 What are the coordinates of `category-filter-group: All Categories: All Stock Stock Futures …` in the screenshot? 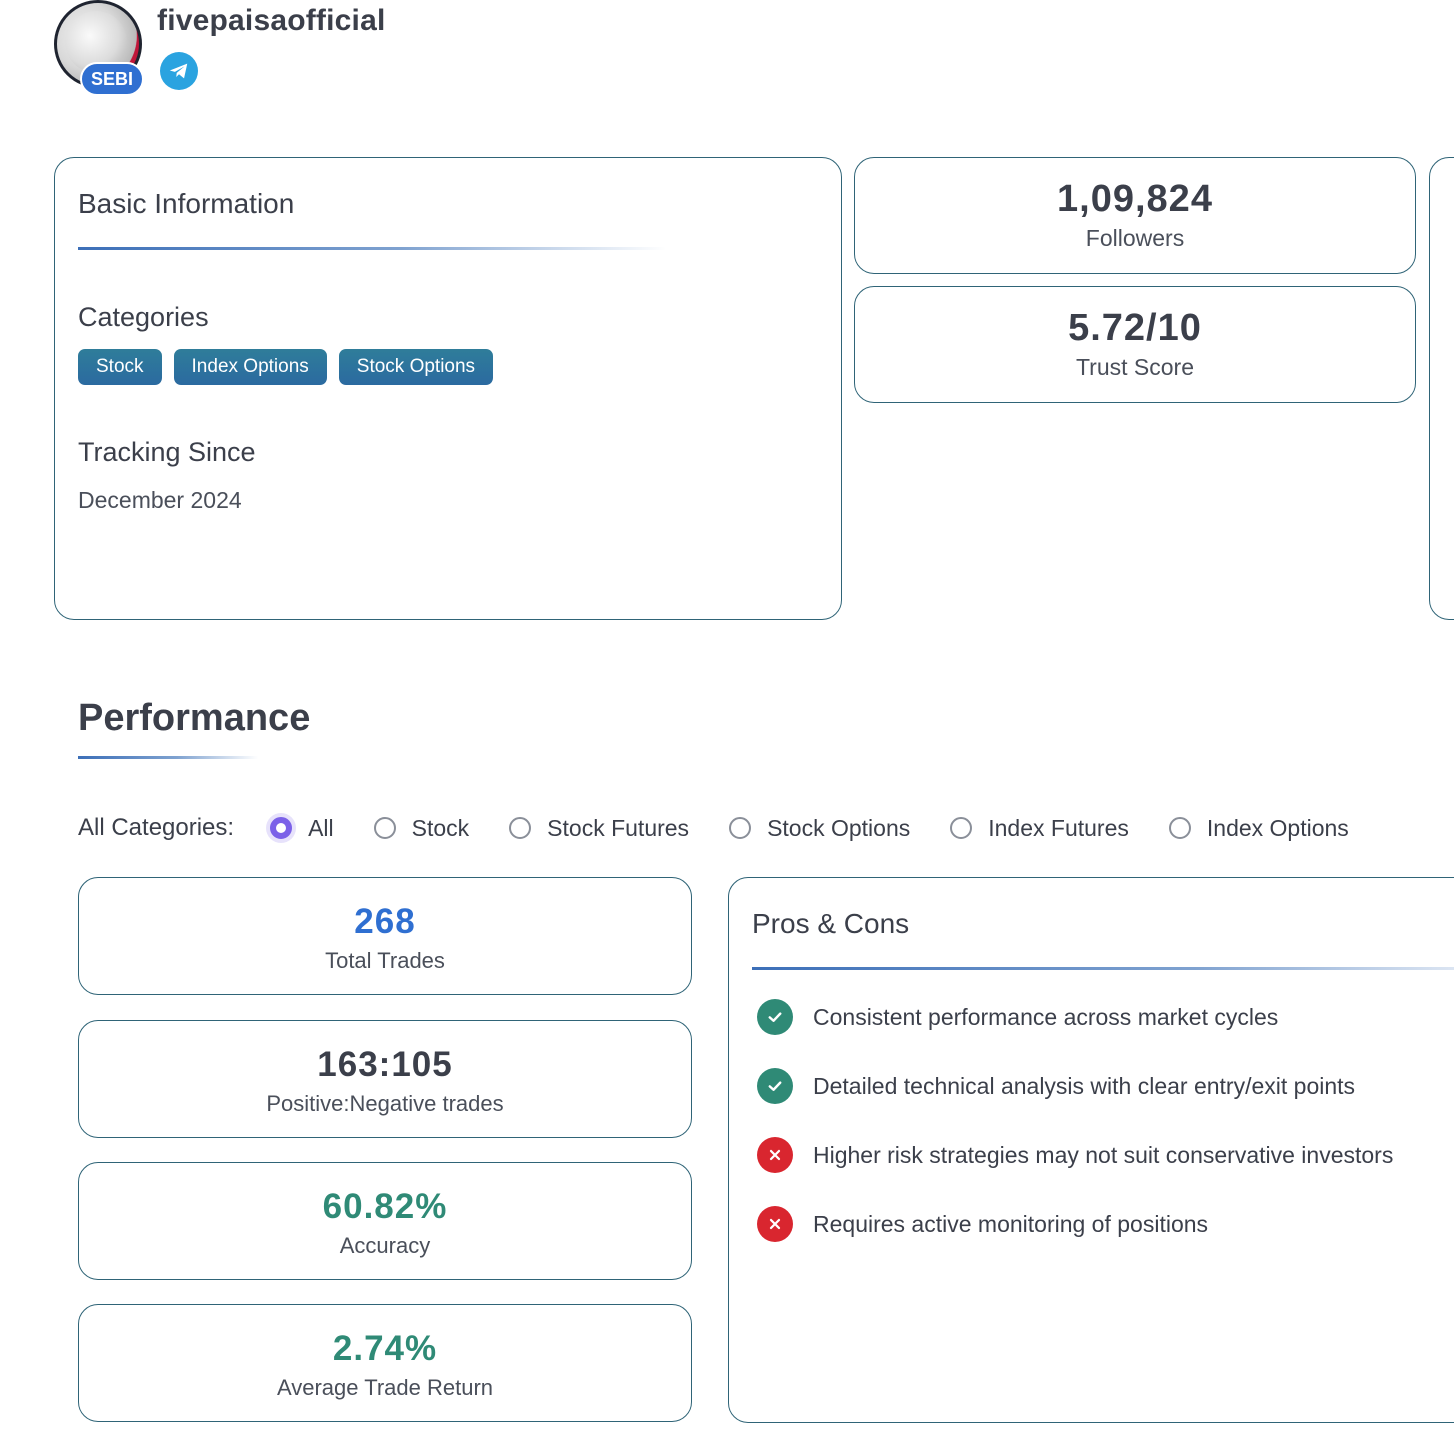 It's located at (713, 828).